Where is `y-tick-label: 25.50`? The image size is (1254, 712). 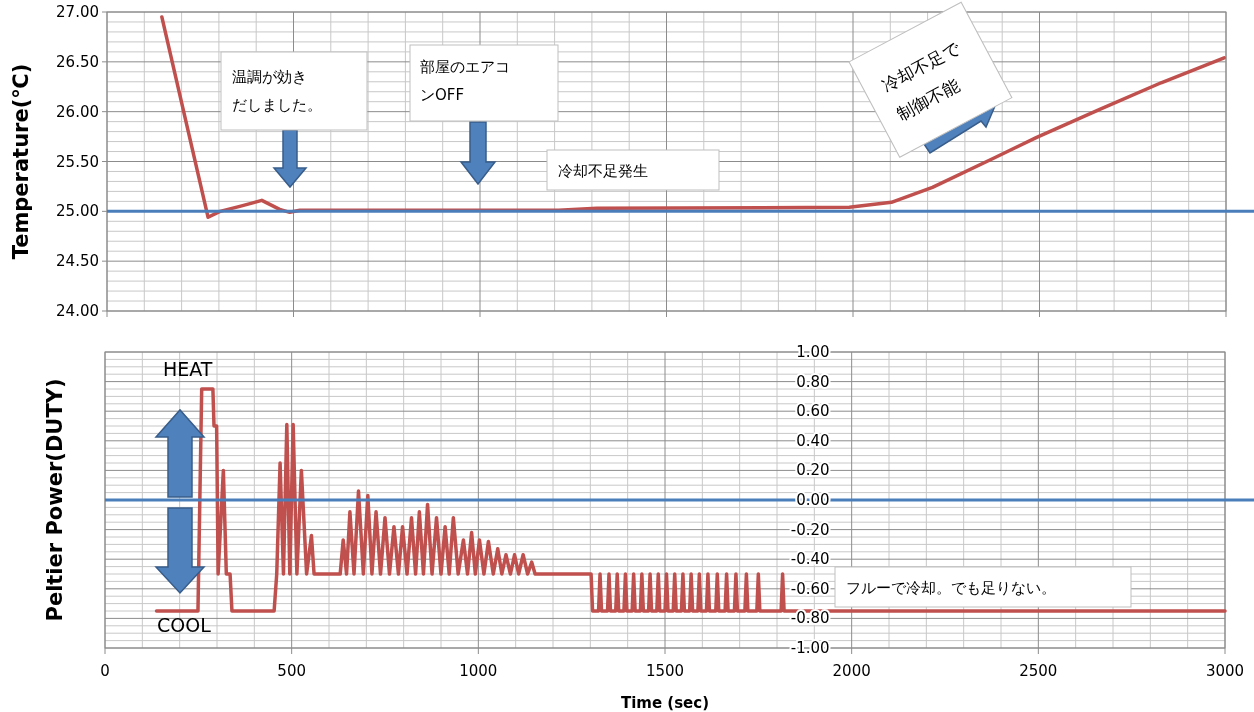 y-tick-label: 25.50 is located at coordinates (77, 161).